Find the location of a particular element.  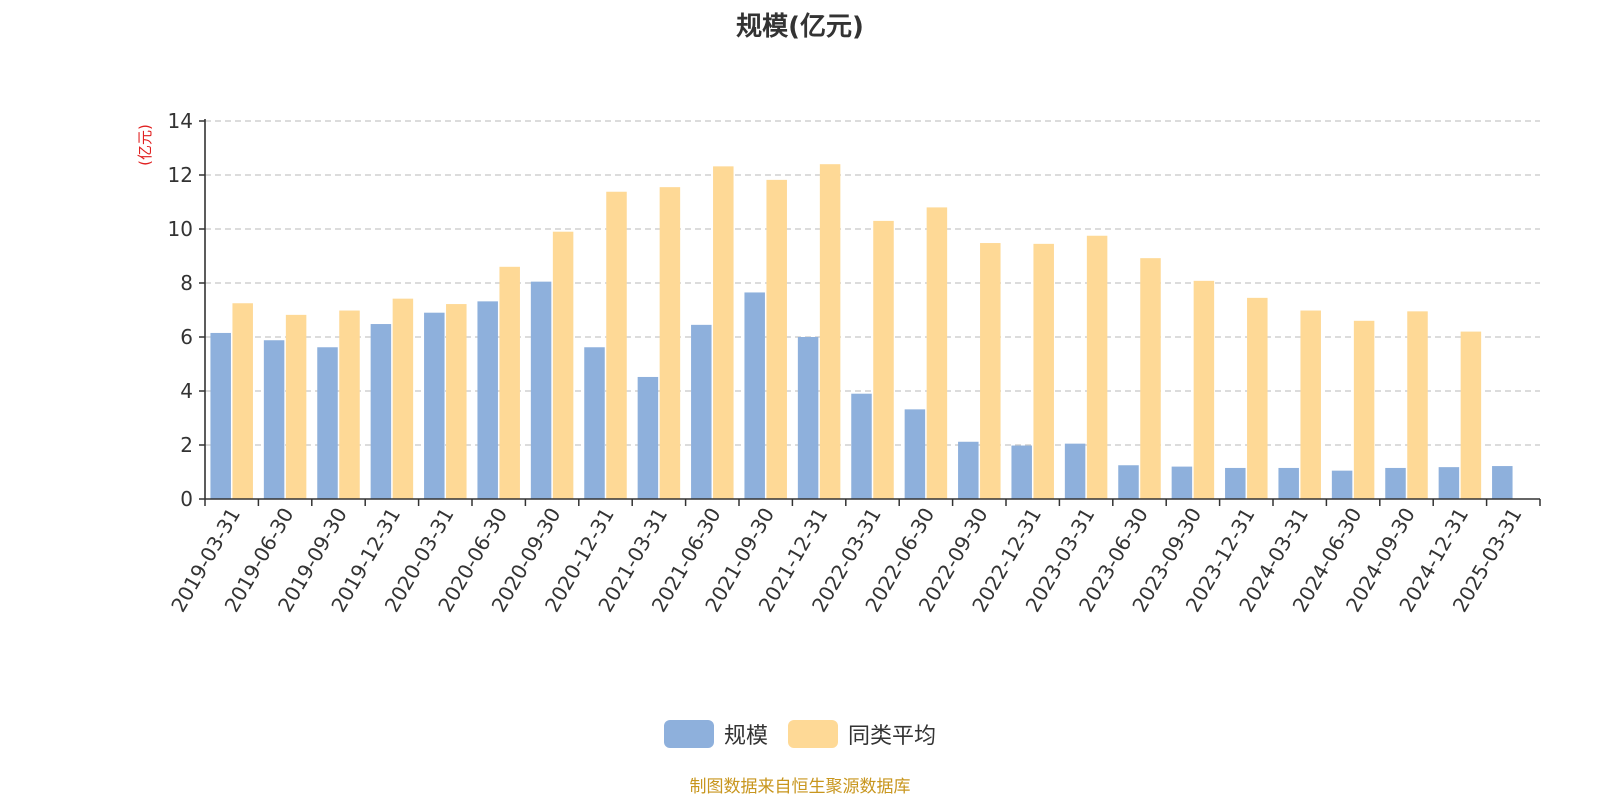

y-axis-unit-label: (亿元) is located at coordinates (145, 145).